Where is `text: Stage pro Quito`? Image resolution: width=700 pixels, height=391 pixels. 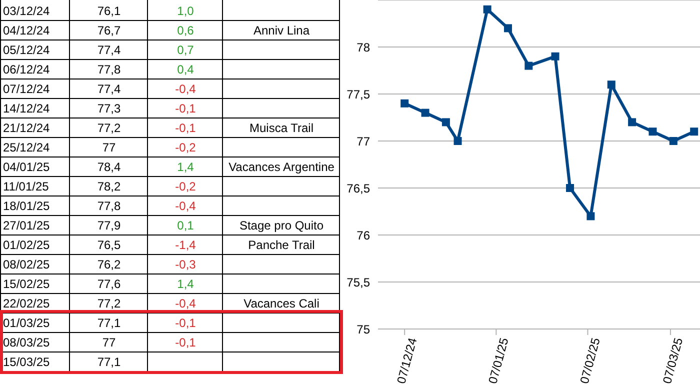 text: Stage pro Quito is located at coordinates (281, 225).